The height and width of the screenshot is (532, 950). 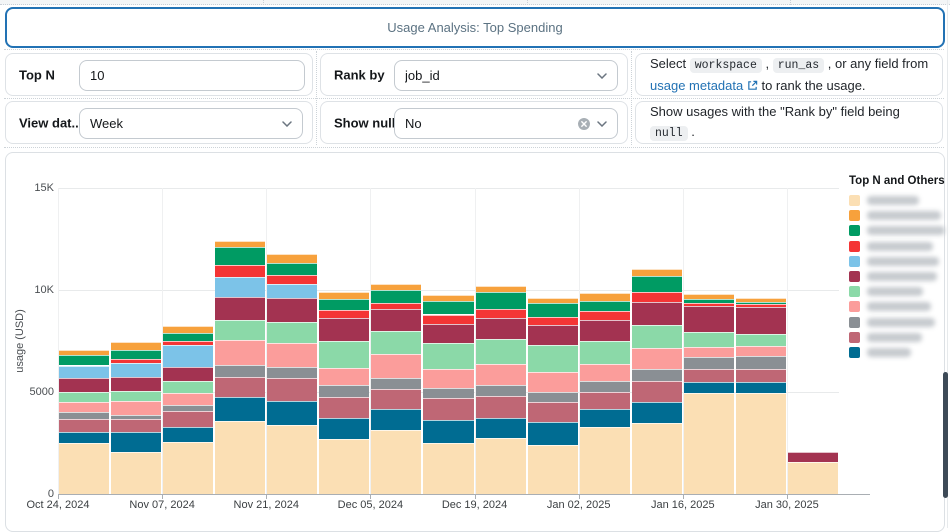 What do you see at coordinates (506, 75) in the screenshot?
I see `rank-by-select: job_id` at bounding box center [506, 75].